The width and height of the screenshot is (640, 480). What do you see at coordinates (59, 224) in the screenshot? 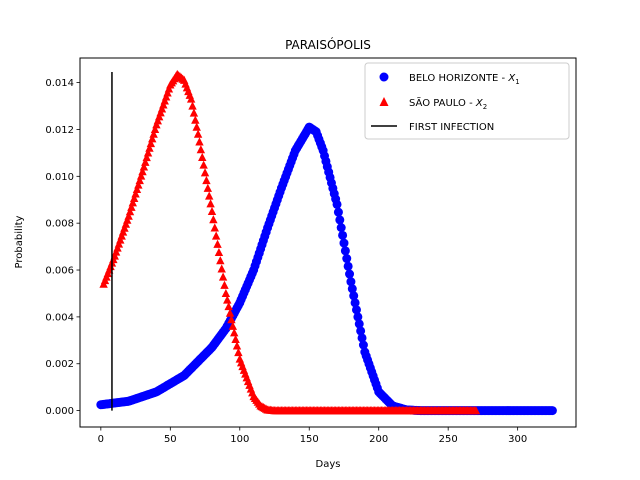
I see `y-tick-label: 0.008` at bounding box center [59, 224].